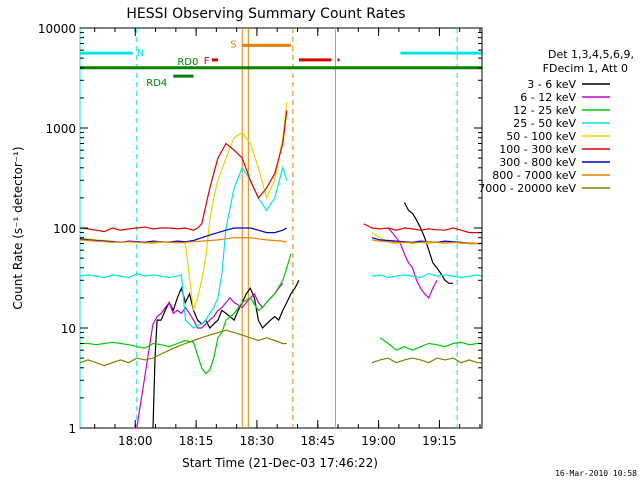  I want to click on x-tick-label-4: 19:00, so click(378, 441).